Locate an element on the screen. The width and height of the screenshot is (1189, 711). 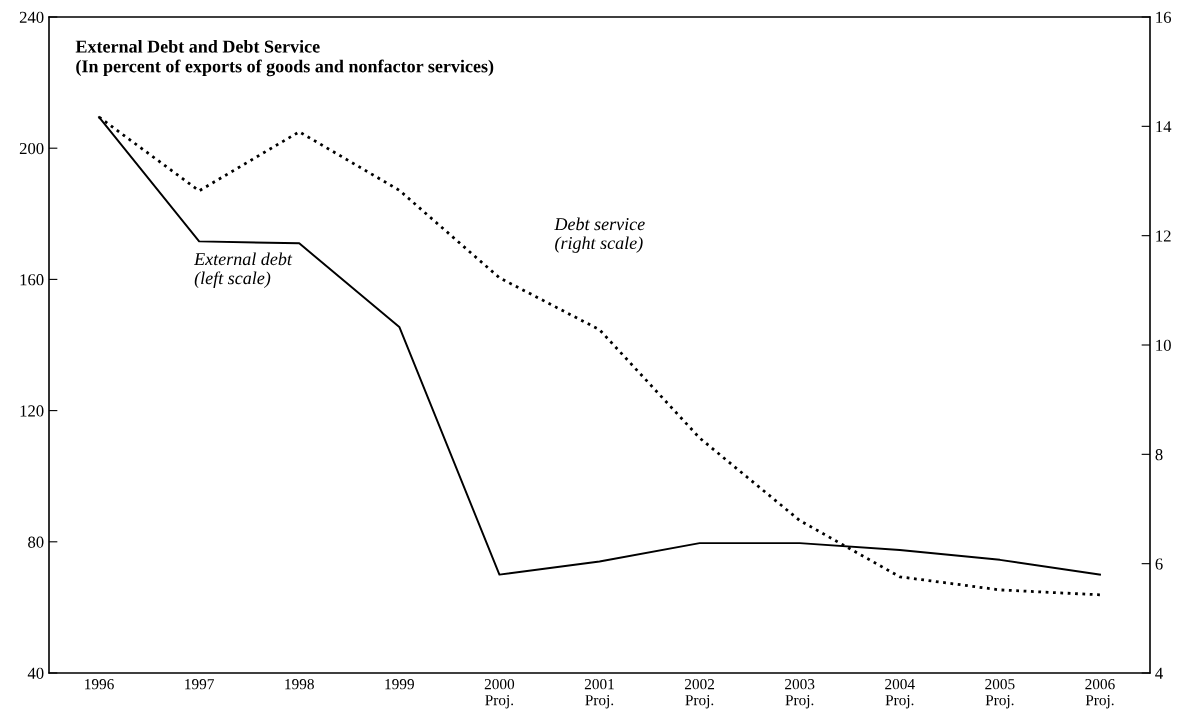
y2-tick-label: 12 is located at coordinates (1163, 236).